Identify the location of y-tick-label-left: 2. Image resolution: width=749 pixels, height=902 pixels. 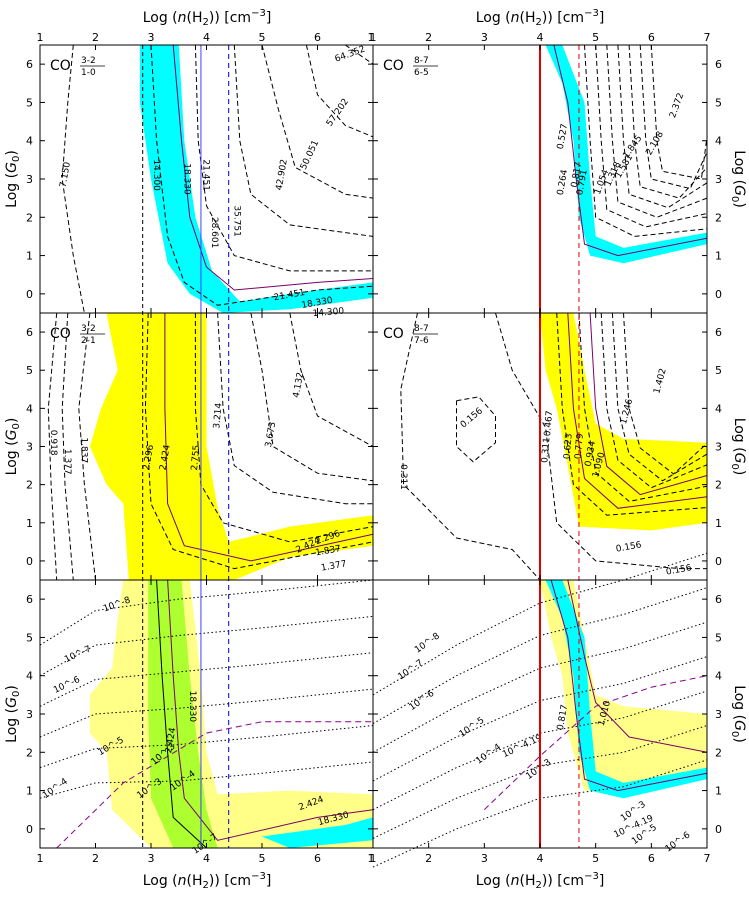
(29, 217).